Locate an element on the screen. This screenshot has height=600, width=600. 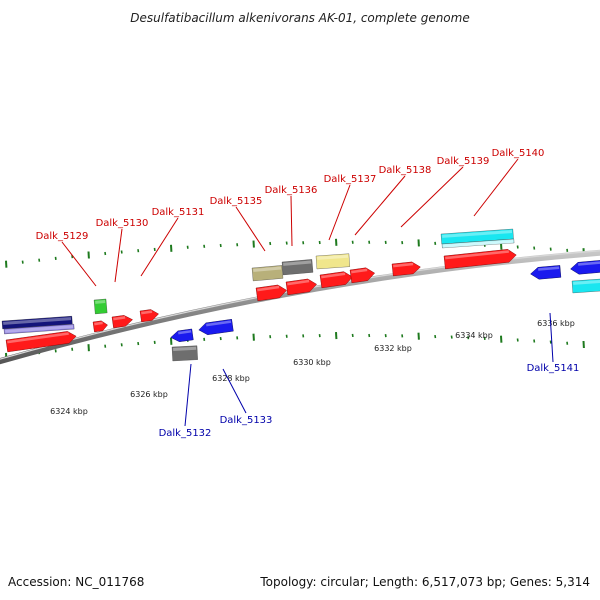
scale-label: 6328 kbp is located at coordinates (231, 378).